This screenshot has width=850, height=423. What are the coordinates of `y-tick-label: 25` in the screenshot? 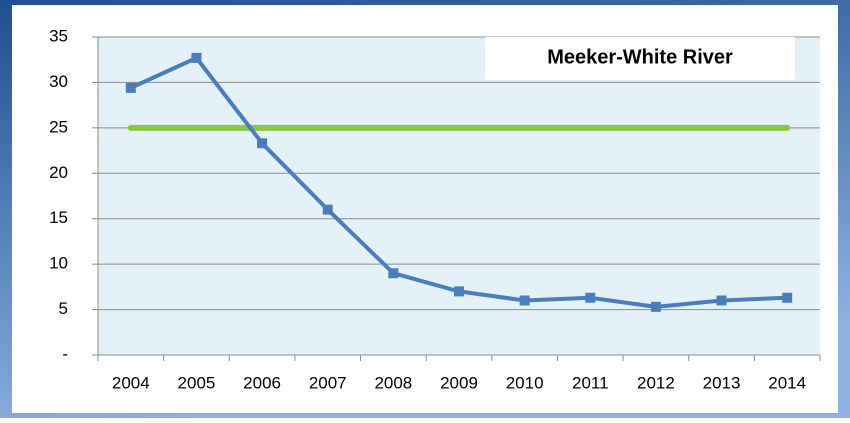 It's located at (58, 126).